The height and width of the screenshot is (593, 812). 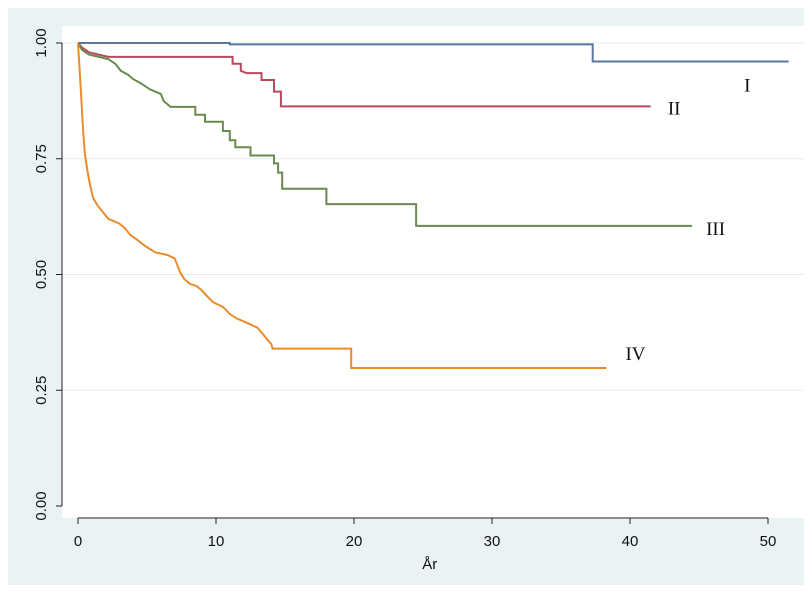 What do you see at coordinates (715, 229) in the screenshot?
I see `series-label-iii: III` at bounding box center [715, 229].